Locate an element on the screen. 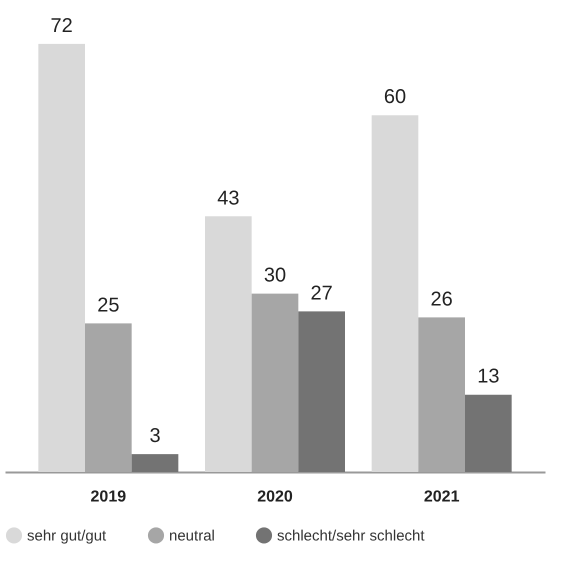 This screenshot has width=561, height=571. data-label: 27 is located at coordinates (321, 293).